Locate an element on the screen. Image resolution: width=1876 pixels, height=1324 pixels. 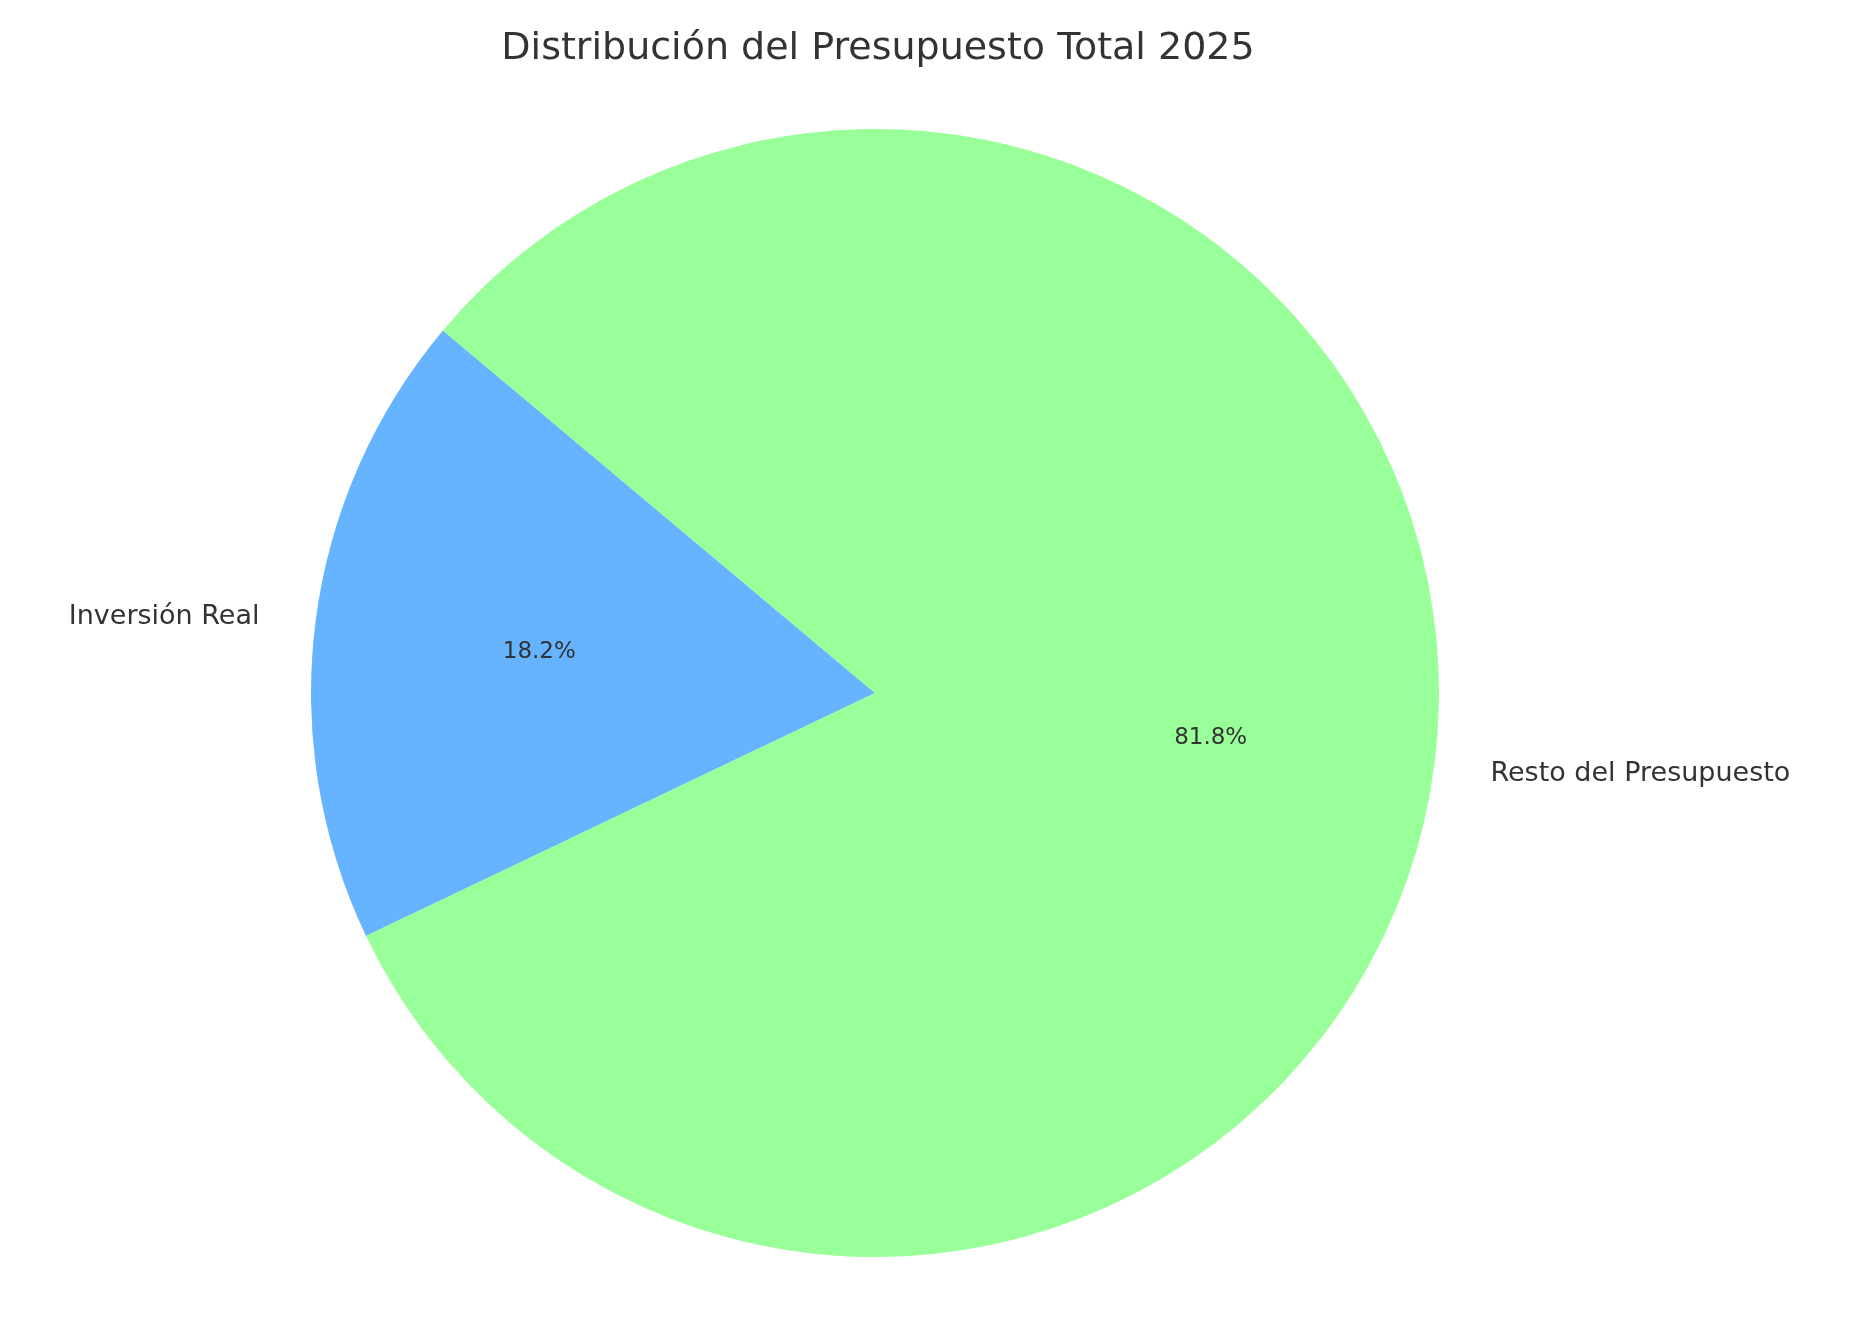
data-label: 18.2% is located at coordinates (539, 650).